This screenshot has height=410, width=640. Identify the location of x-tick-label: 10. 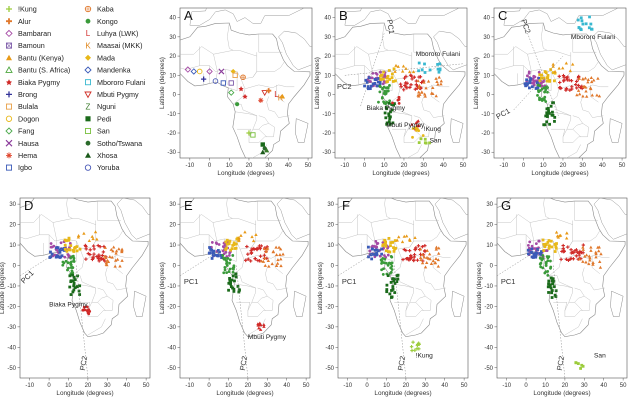
(384, 166).